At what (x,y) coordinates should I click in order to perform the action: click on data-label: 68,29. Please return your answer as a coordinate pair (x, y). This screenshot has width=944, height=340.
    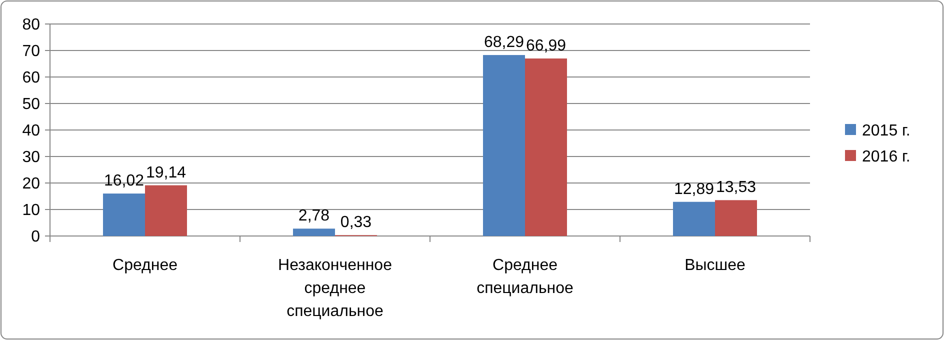
    Looking at the image, I should click on (504, 43).